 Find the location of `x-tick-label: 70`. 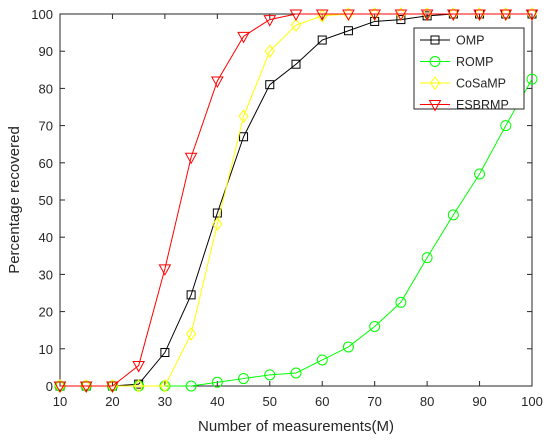

x-tick-label: 70 is located at coordinates (374, 401).